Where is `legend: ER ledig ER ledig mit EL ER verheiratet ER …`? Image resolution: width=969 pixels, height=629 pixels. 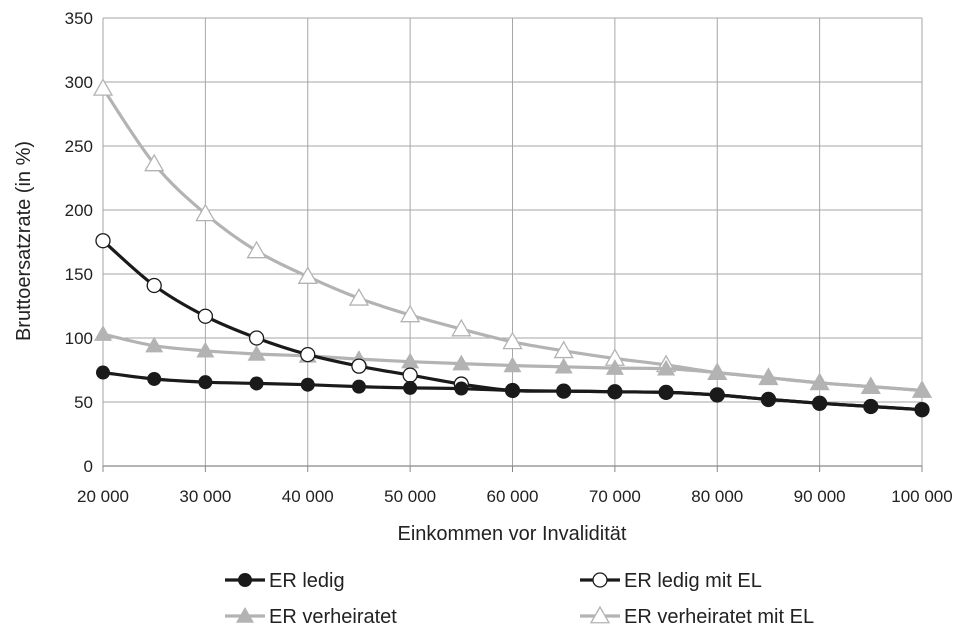 legend: ER ledig ER ledig mit EL ER verheiratet ER … is located at coordinates (519, 599).